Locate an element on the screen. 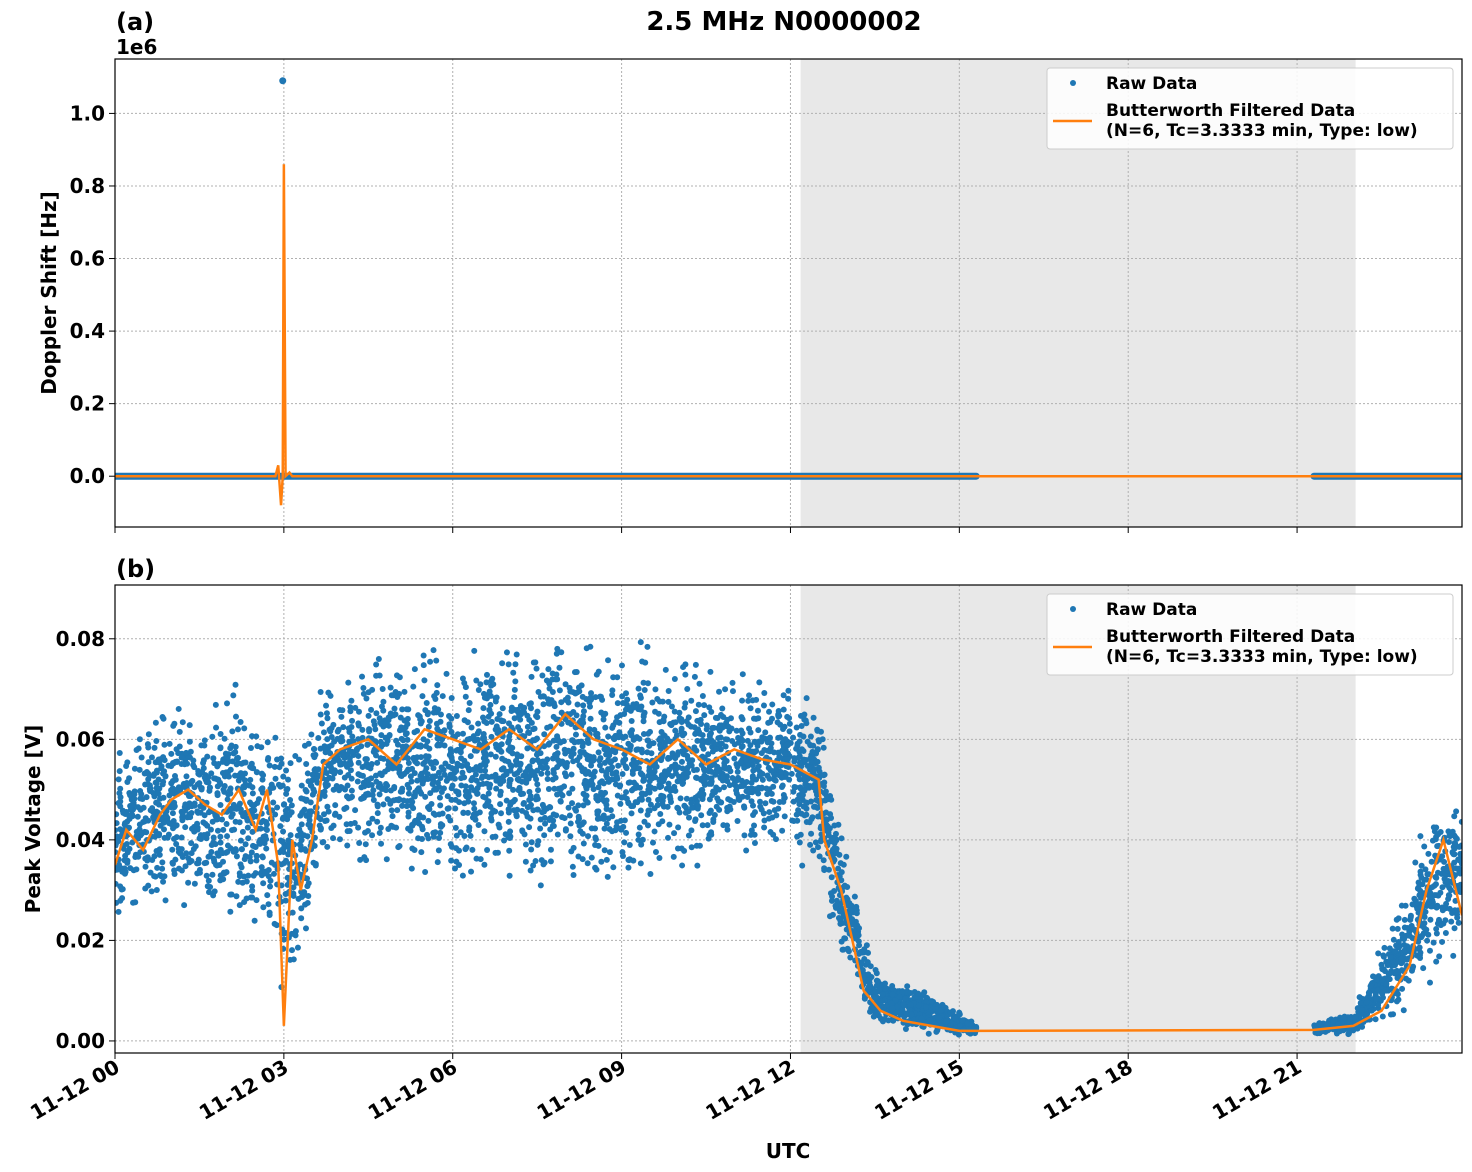  x-tick-label: 11-12 09 is located at coordinates (582, 1090).